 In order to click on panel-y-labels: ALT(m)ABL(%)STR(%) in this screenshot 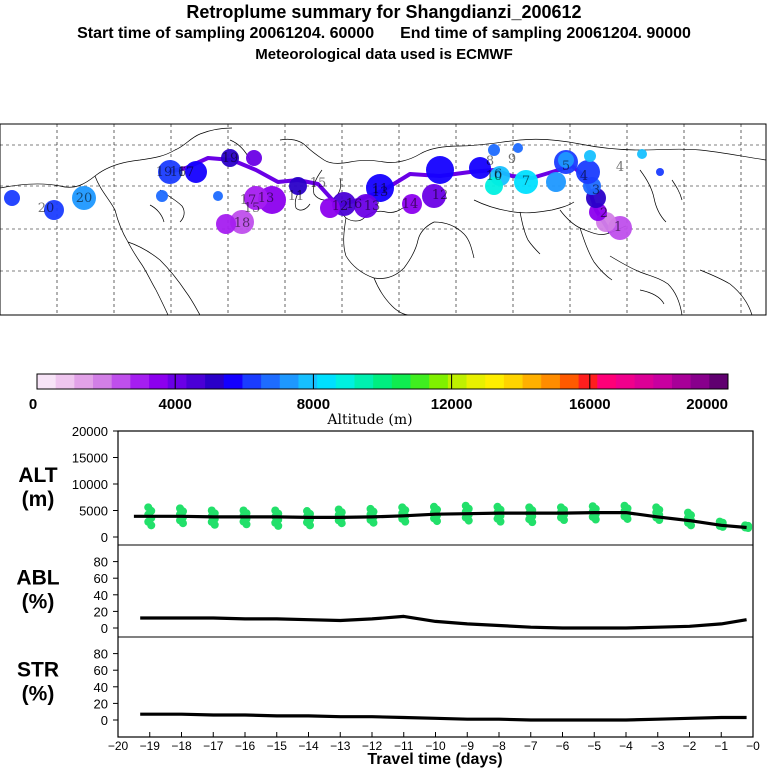, I will do `click(37, 585)`.